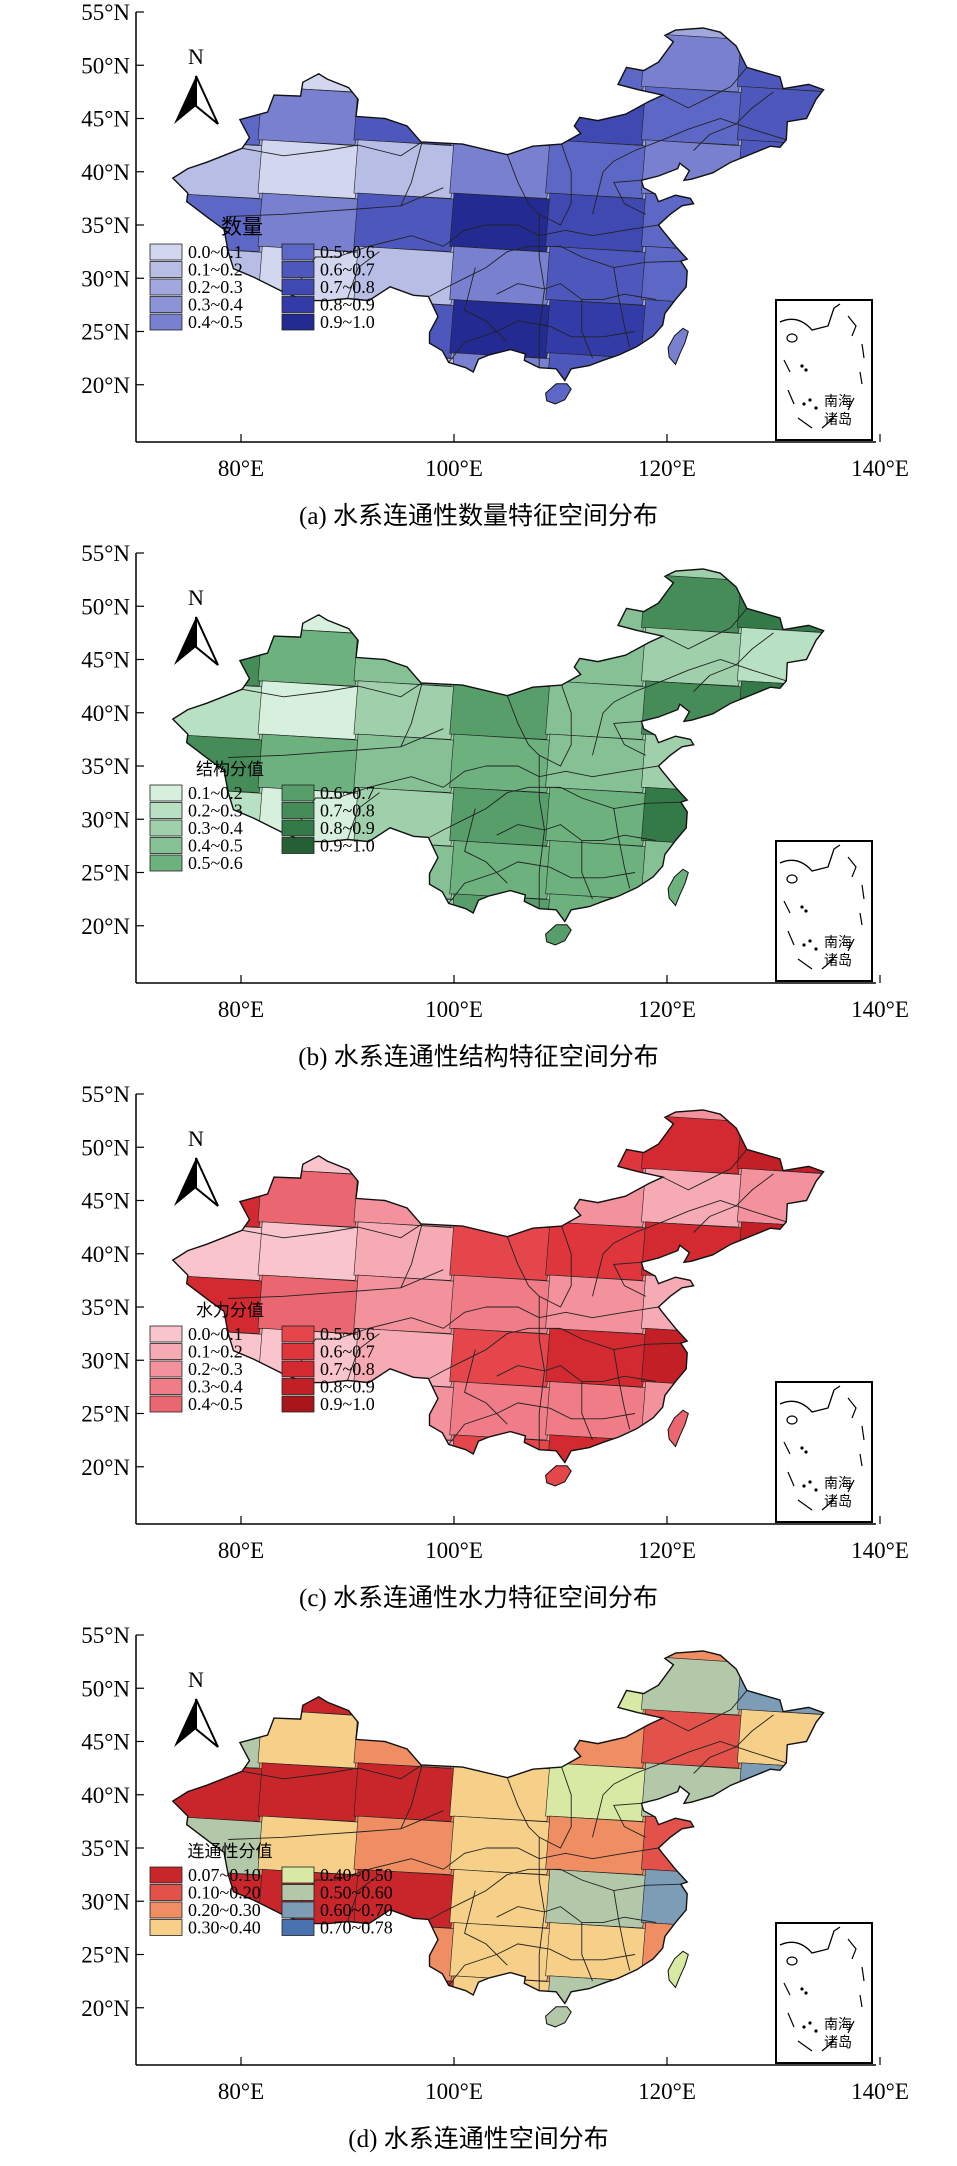 Image resolution: width=957 pixels, height=2166 pixels. I want to click on legend-label: 0.50~0.60, so click(356, 1893).